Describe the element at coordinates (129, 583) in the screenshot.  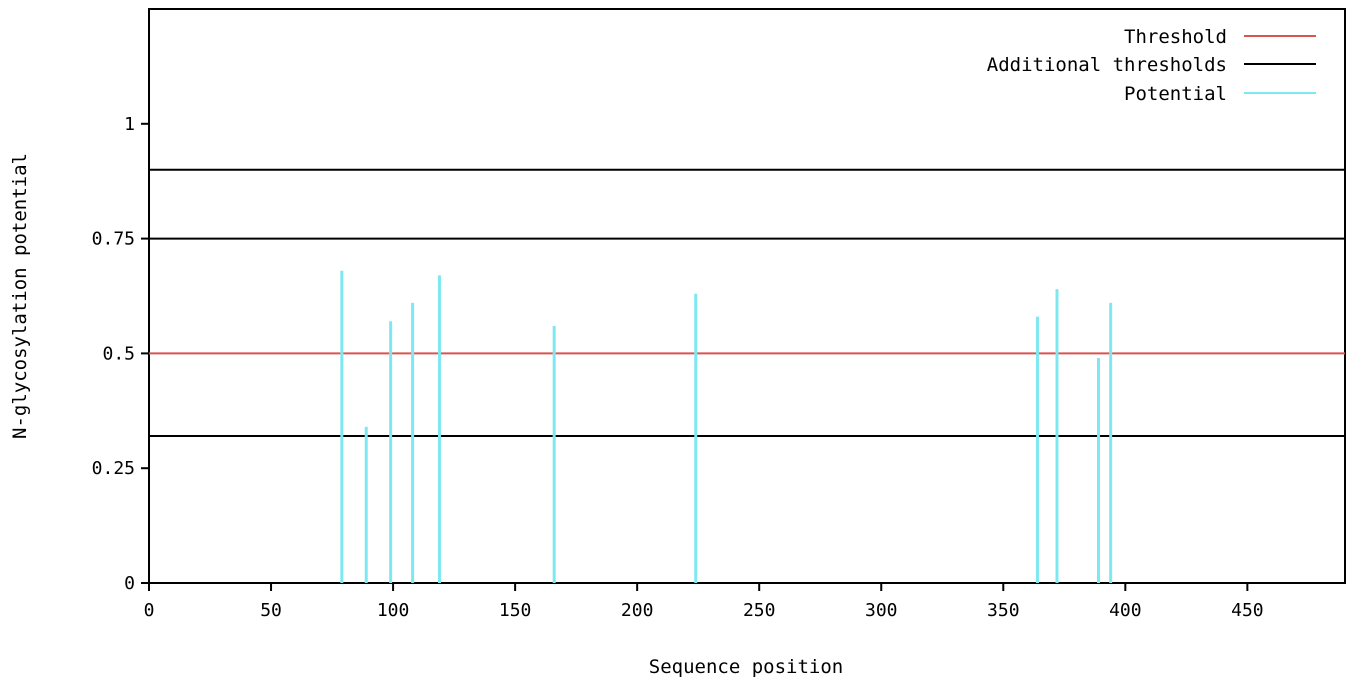
I see `y-tick-label-0: 0` at that location.